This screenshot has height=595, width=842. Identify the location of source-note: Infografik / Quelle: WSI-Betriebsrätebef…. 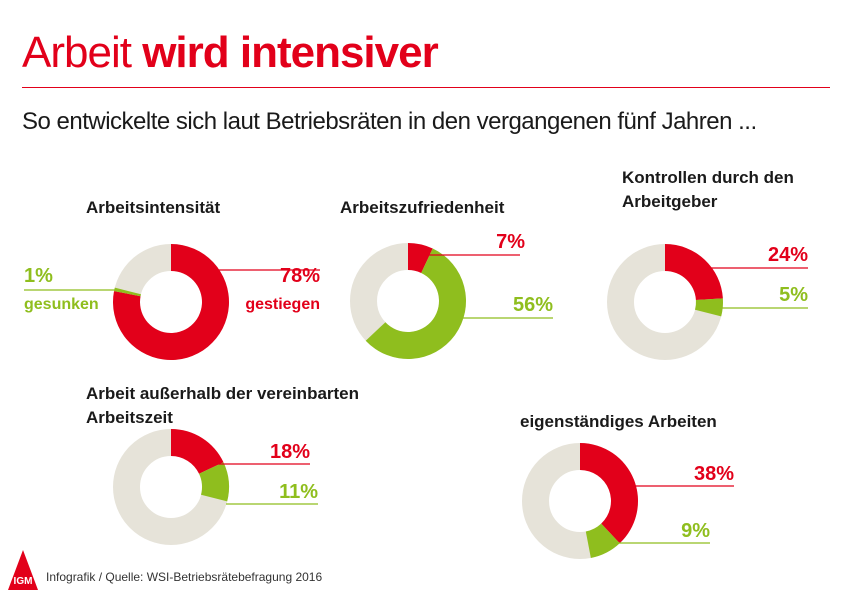
(184, 577).